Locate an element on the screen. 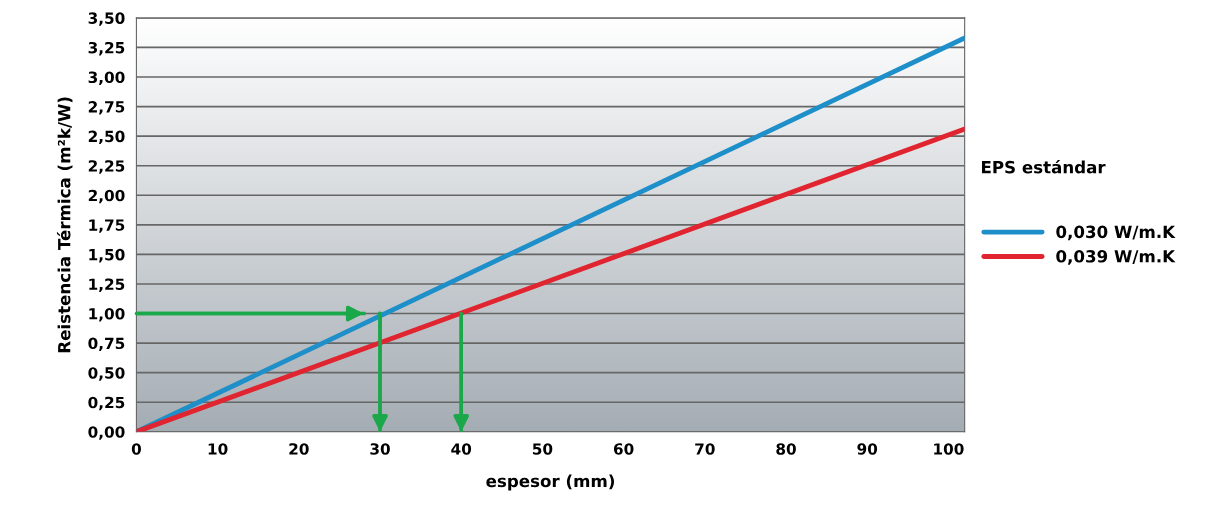  y-tick-label: 0,00 is located at coordinates (106, 433).